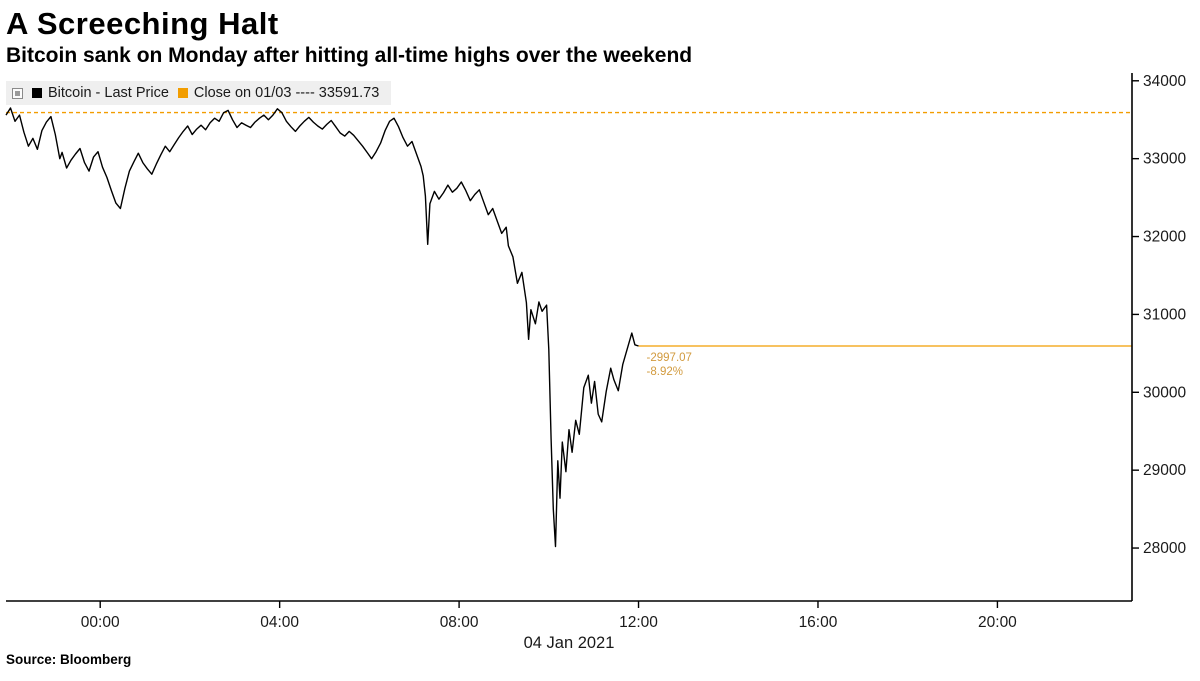  Describe the element at coordinates (1164, 159) in the screenshot. I see `y-tick-label: 33000` at that location.